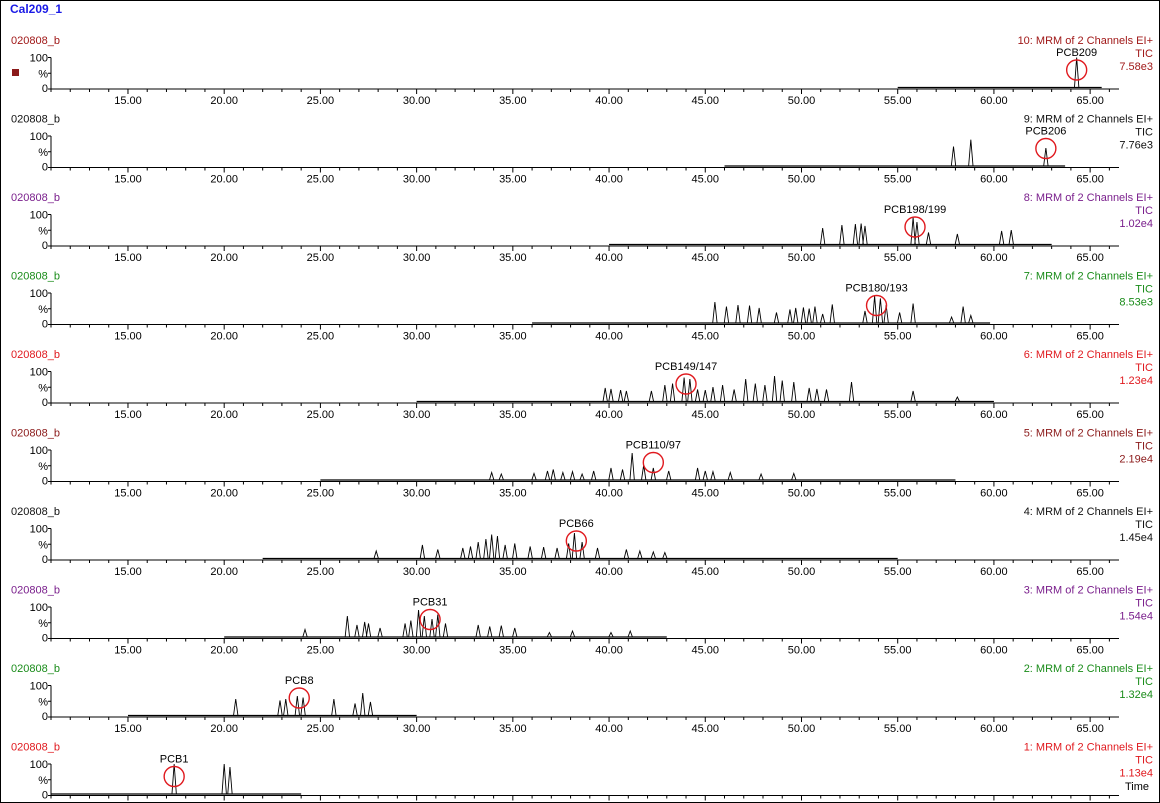  I want to click on selection-marker, so click(15, 72).